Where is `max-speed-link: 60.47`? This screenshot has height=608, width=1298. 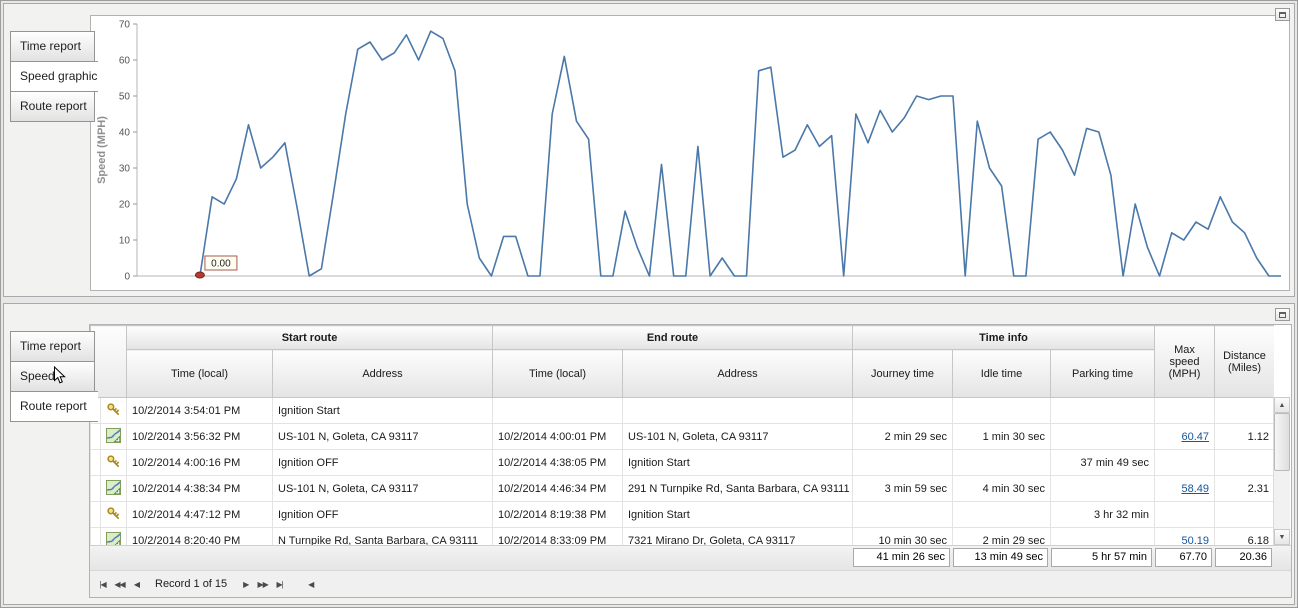 max-speed-link: 60.47 is located at coordinates (1195, 436).